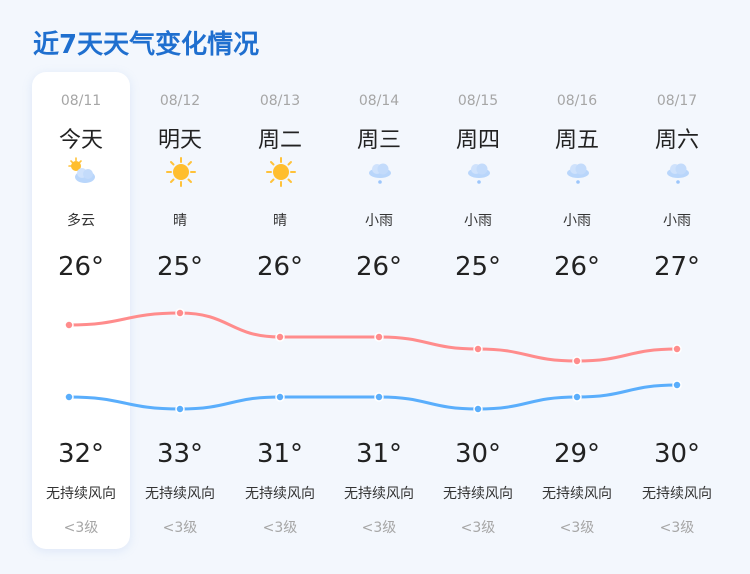 This screenshot has height=574, width=750. I want to click on date-label: 08/11, so click(81, 101).